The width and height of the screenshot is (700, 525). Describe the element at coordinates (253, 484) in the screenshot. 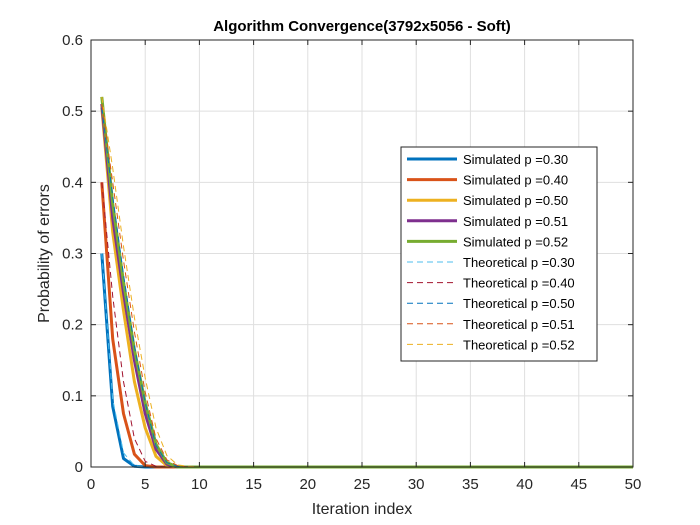

I see `x-tick-label: 15` at that location.